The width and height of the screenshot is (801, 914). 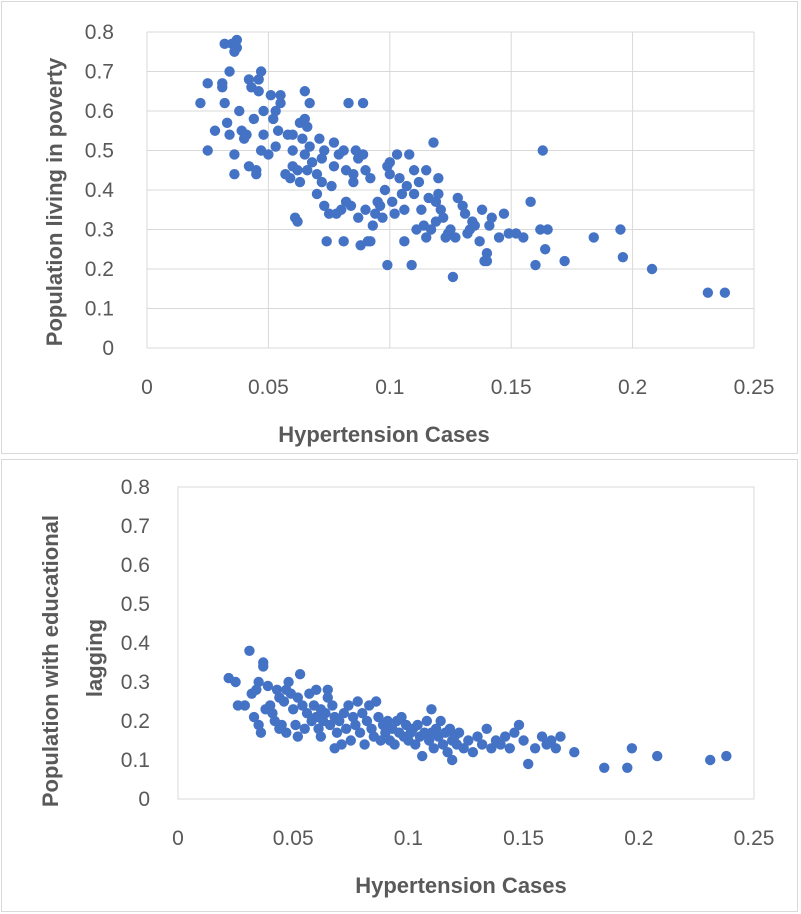 What do you see at coordinates (135, 487) in the screenshot?
I see `y-tick-label: 0.8` at bounding box center [135, 487].